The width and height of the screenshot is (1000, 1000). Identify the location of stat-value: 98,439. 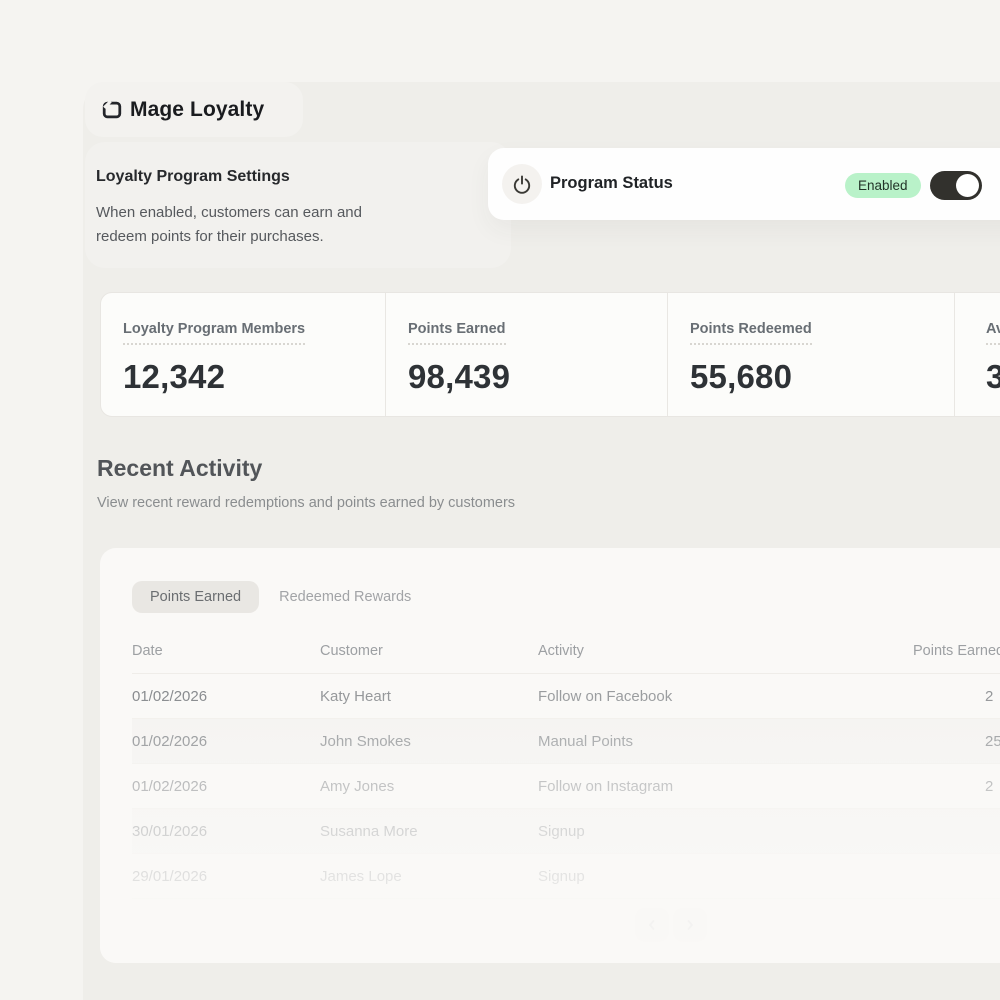
(459, 376).